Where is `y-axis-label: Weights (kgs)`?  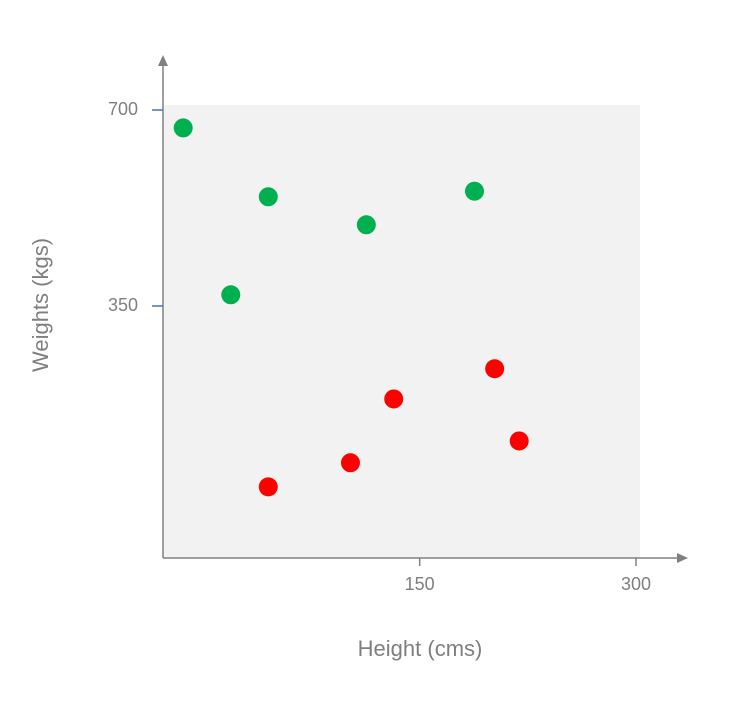
y-axis-label: Weights (kgs) is located at coordinates (40, 305).